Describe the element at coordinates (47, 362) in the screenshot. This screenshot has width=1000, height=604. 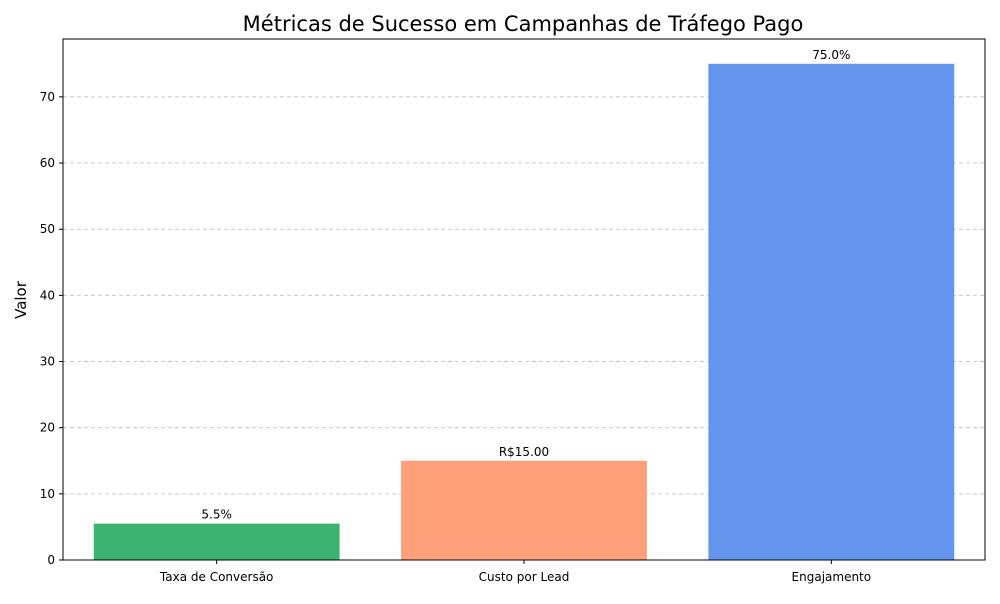
I see `y-tick-label: 30` at that location.